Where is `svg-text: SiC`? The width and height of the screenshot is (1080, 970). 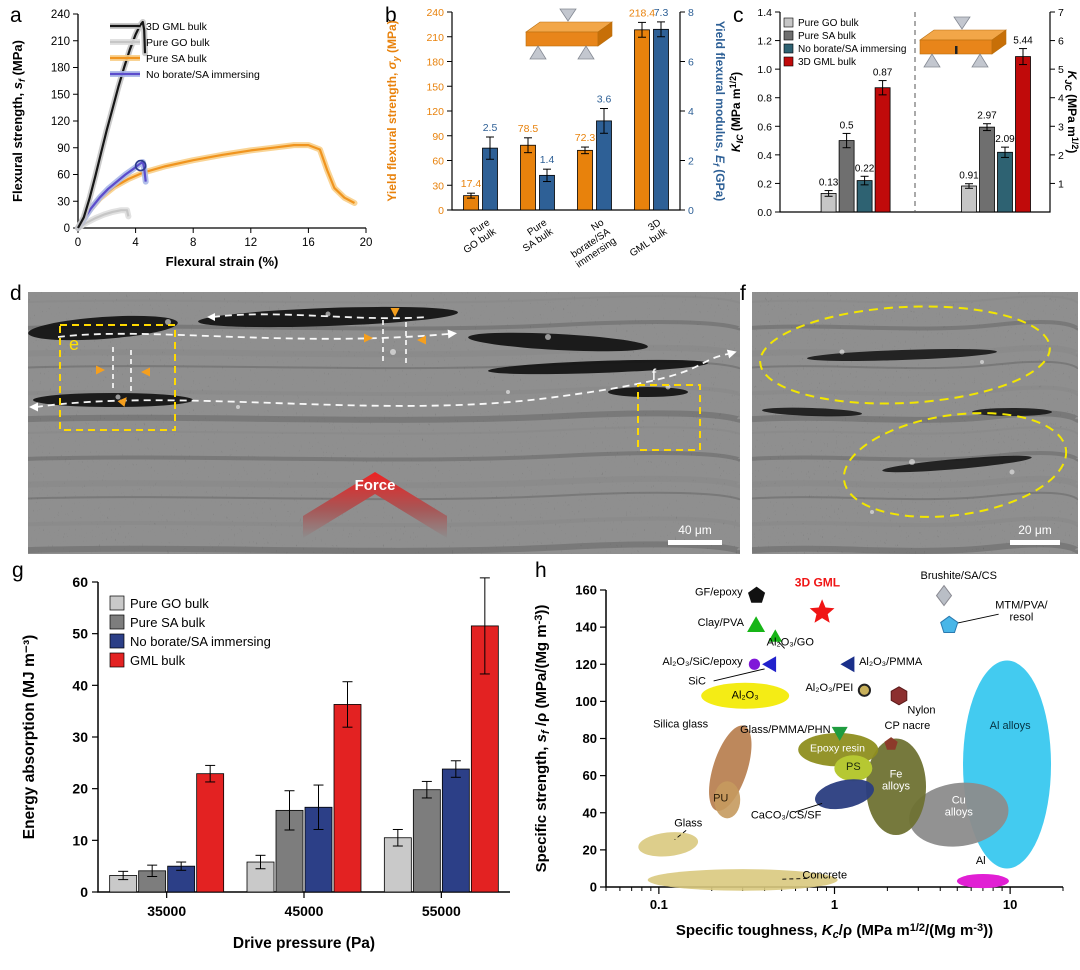
svg-text: SiC is located at coordinates (697, 682).